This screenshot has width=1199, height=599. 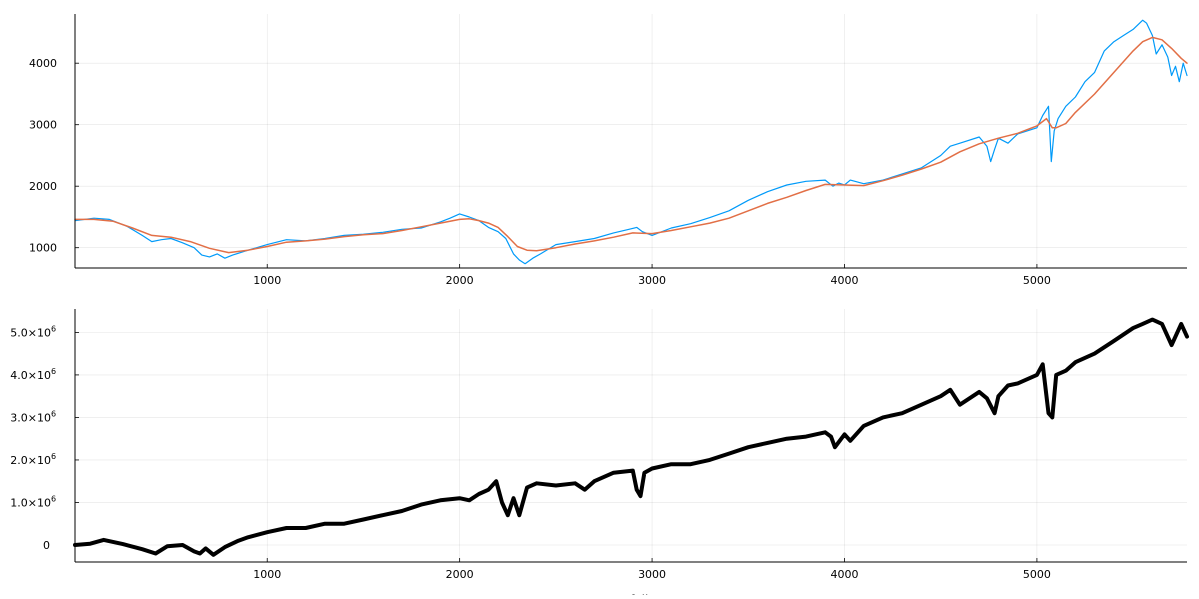 I want to click on y-tick-label-0-3: 4000, so click(x=43, y=63).